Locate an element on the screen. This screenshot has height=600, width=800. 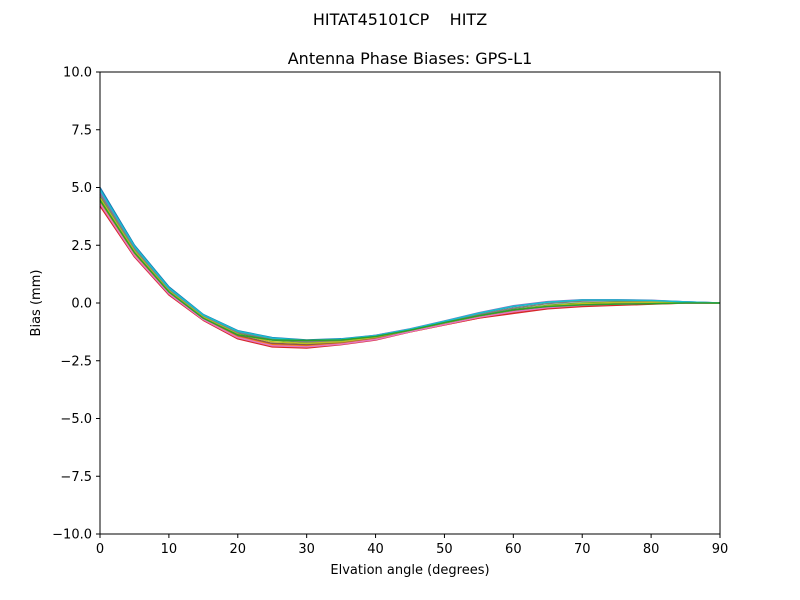
y-tick-label: 2.5 is located at coordinates (81, 246).